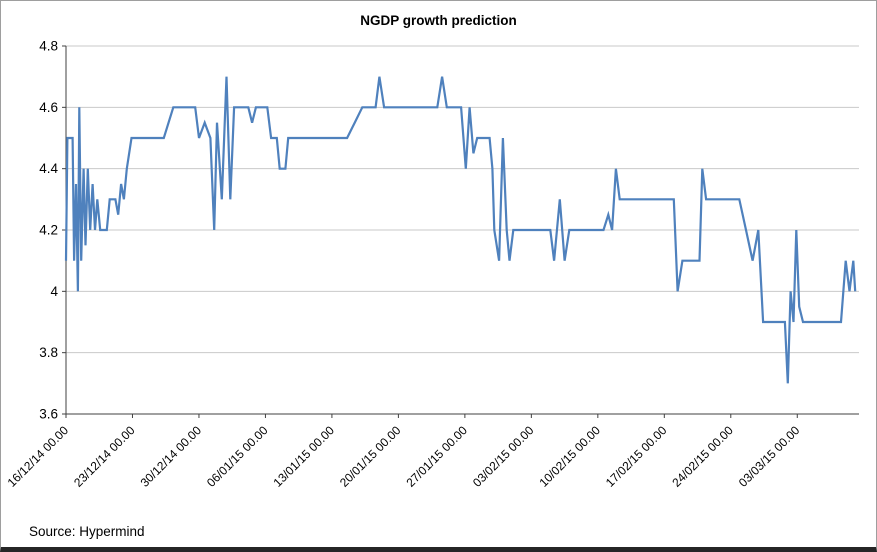 Image resolution: width=877 pixels, height=552 pixels. I want to click on x-tick-label: 27/01/15 00.00, so click(436, 456).